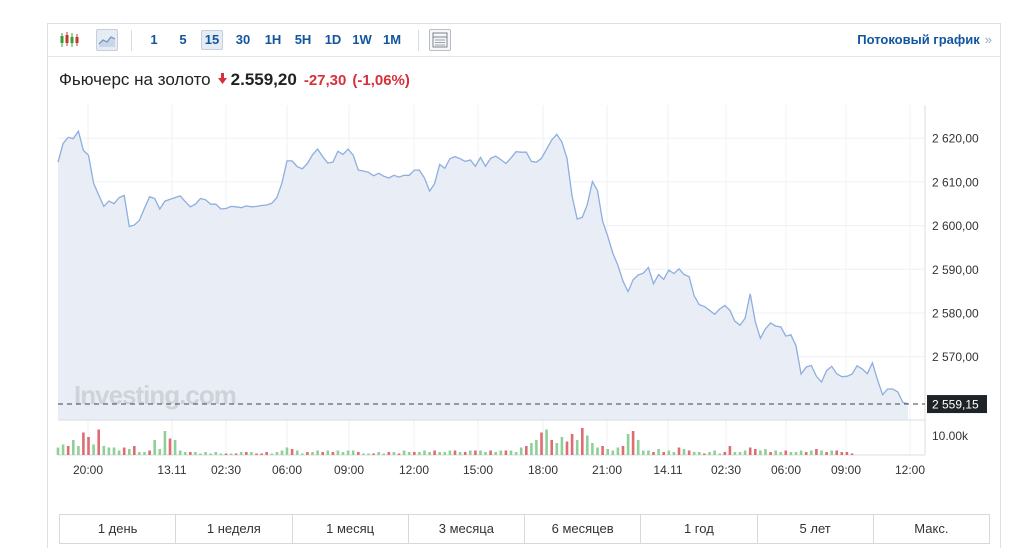  Describe the element at coordinates (88, 470) in the screenshot. I see `x-tick-label: 20:00` at that location.